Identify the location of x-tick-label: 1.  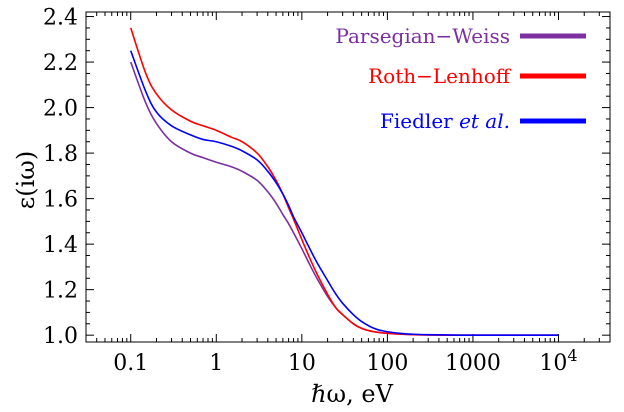
(216, 363).